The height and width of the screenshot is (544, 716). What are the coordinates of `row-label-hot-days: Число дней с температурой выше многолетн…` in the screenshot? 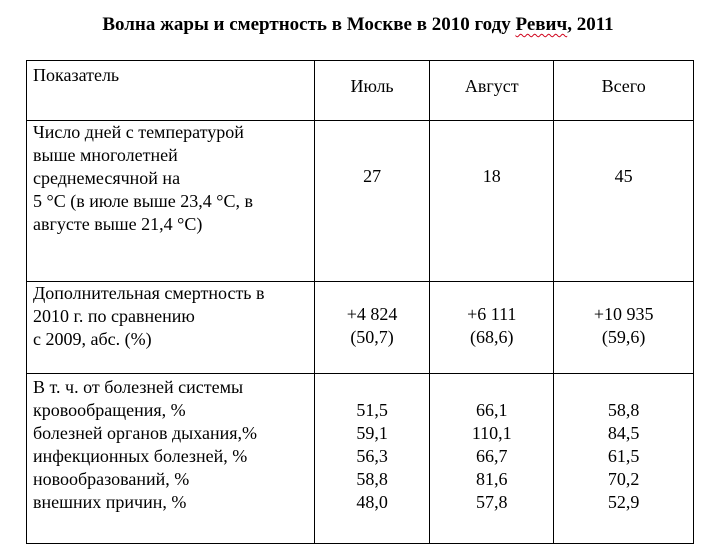 It's located at (170, 201).